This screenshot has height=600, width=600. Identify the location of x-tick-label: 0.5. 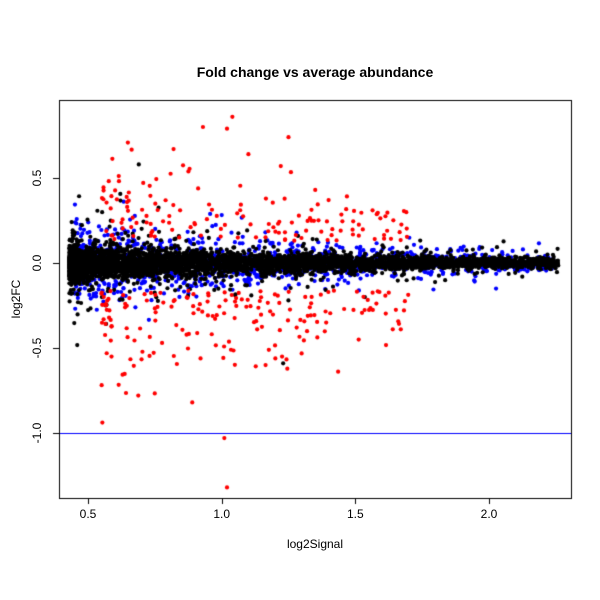
(88, 514).